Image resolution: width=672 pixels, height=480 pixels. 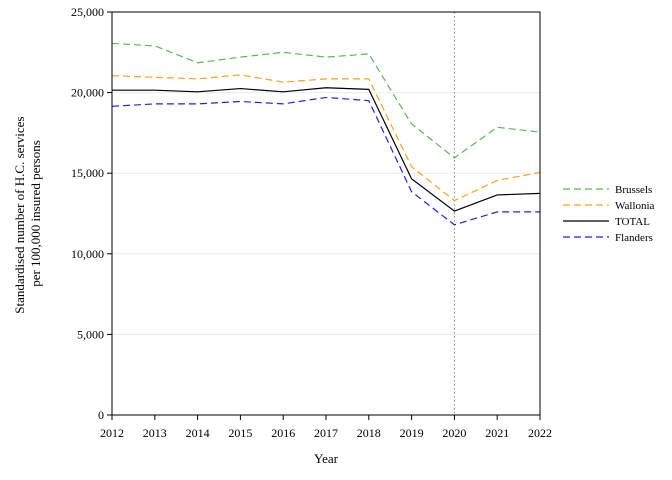 I want to click on x-tick-label: 2017, so click(x=326, y=433).